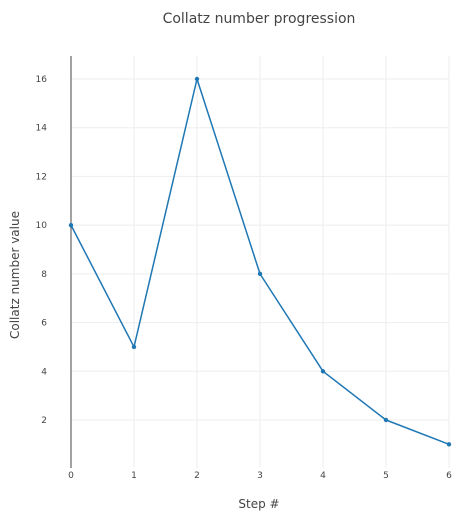 The height and width of the screenshot is (514, 474). What do you see at coordinates (44, 324) in the screenshot?
I see `y-tick-label: 6` at bounding box center [44, 324].